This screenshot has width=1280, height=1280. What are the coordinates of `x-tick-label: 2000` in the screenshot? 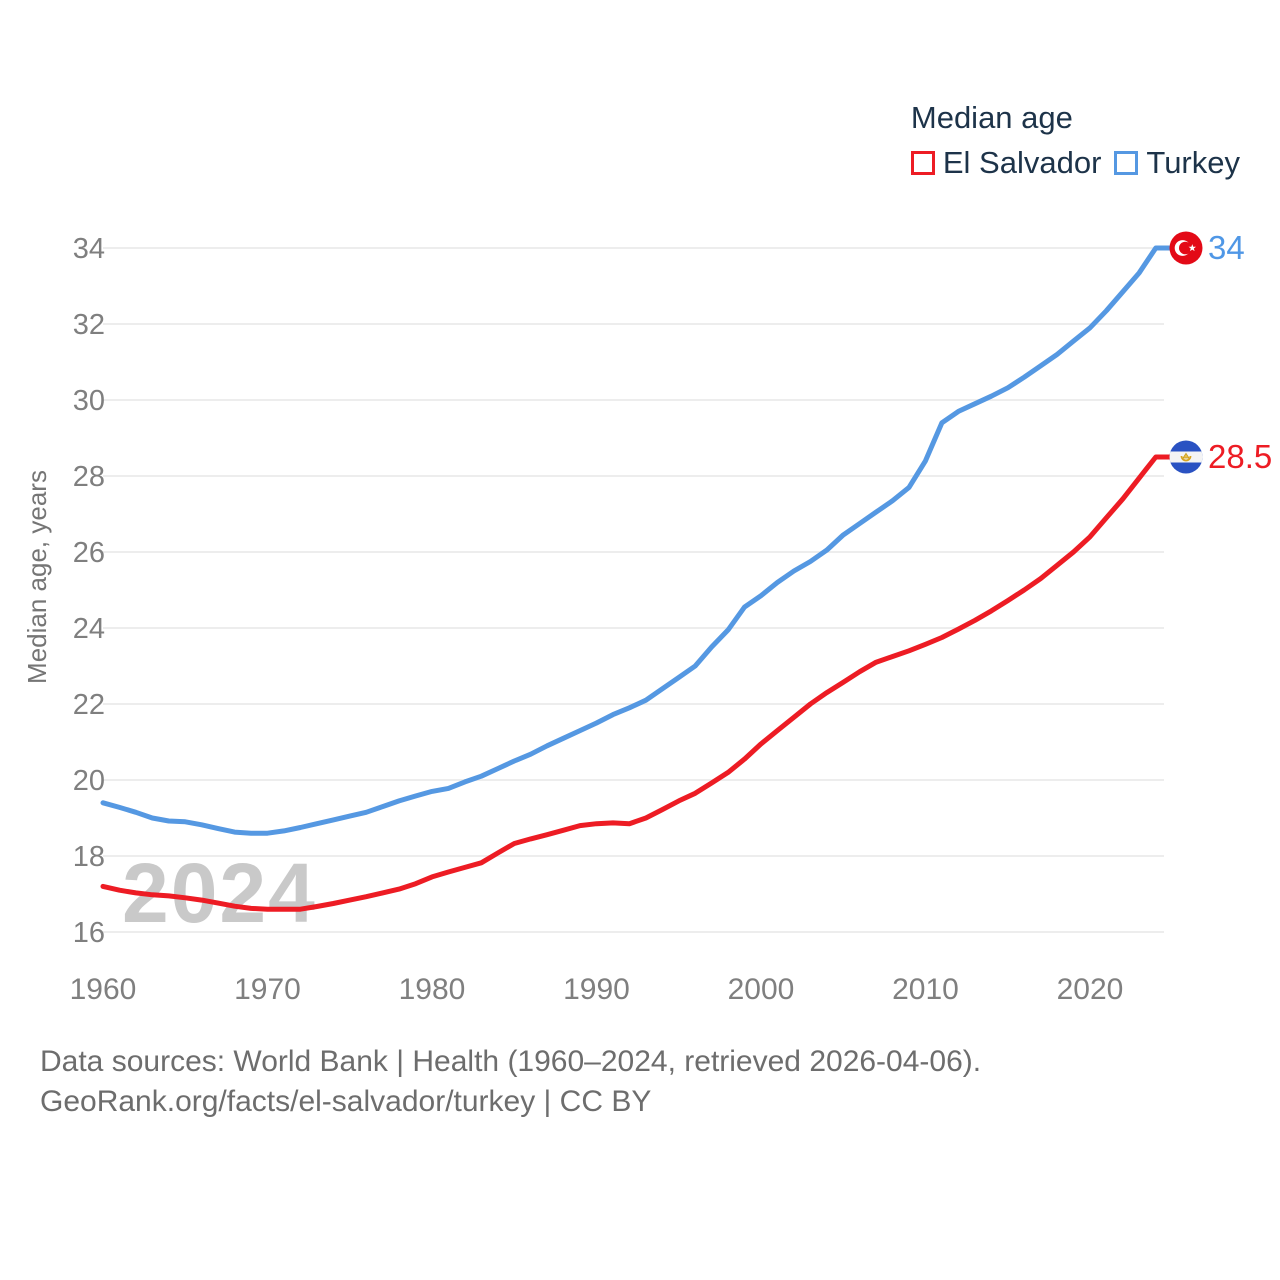 It's located at (761, 989).